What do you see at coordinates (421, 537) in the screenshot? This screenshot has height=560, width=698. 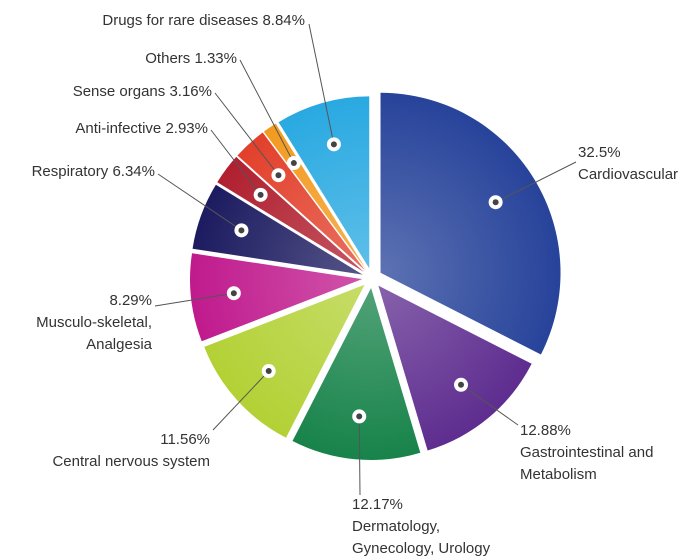 I see `category-label: Dermatology, Gynecology, Urology` at bounding box center [421, 537].